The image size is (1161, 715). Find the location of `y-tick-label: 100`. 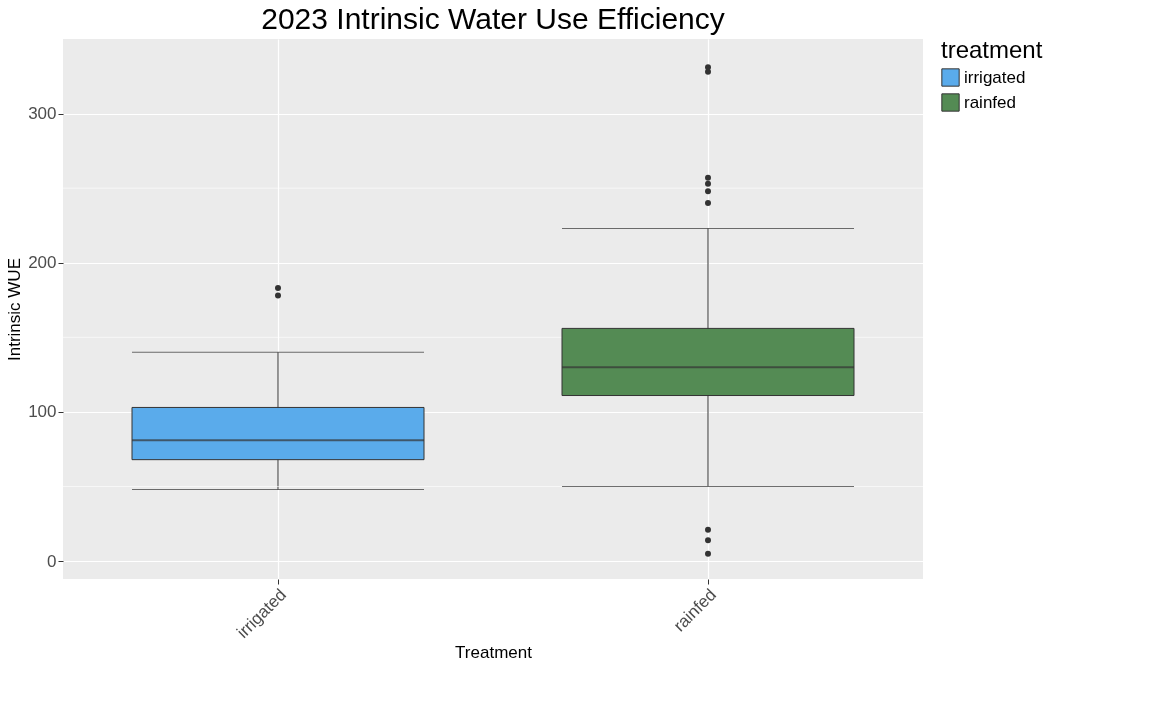

y-tick-label: 100 is located at coordinates (42, 412).